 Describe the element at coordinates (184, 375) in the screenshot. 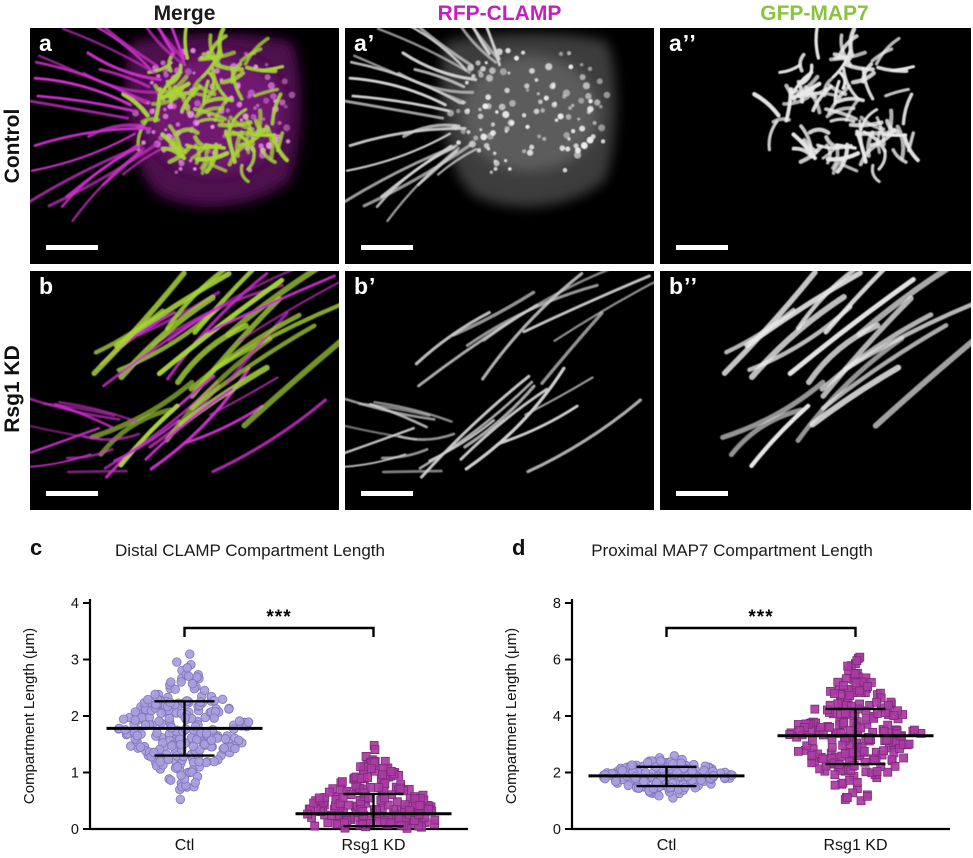

I see `micrograph-b-merge-image` at that location.